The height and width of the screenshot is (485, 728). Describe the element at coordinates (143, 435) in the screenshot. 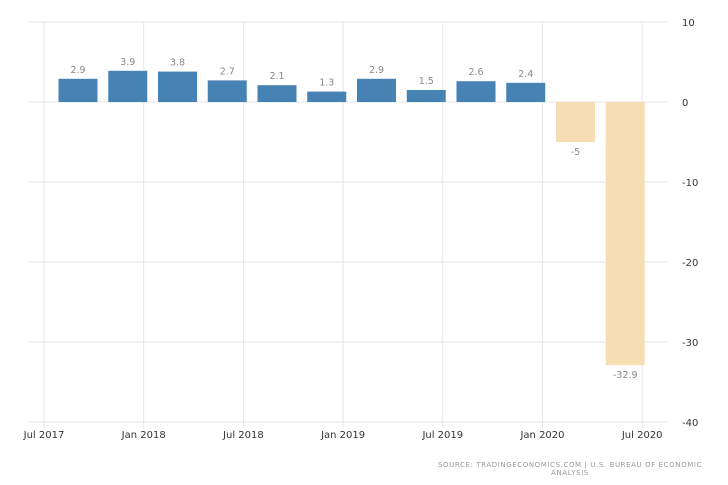

I see `x-tick-label: Jan 2018` at that location.